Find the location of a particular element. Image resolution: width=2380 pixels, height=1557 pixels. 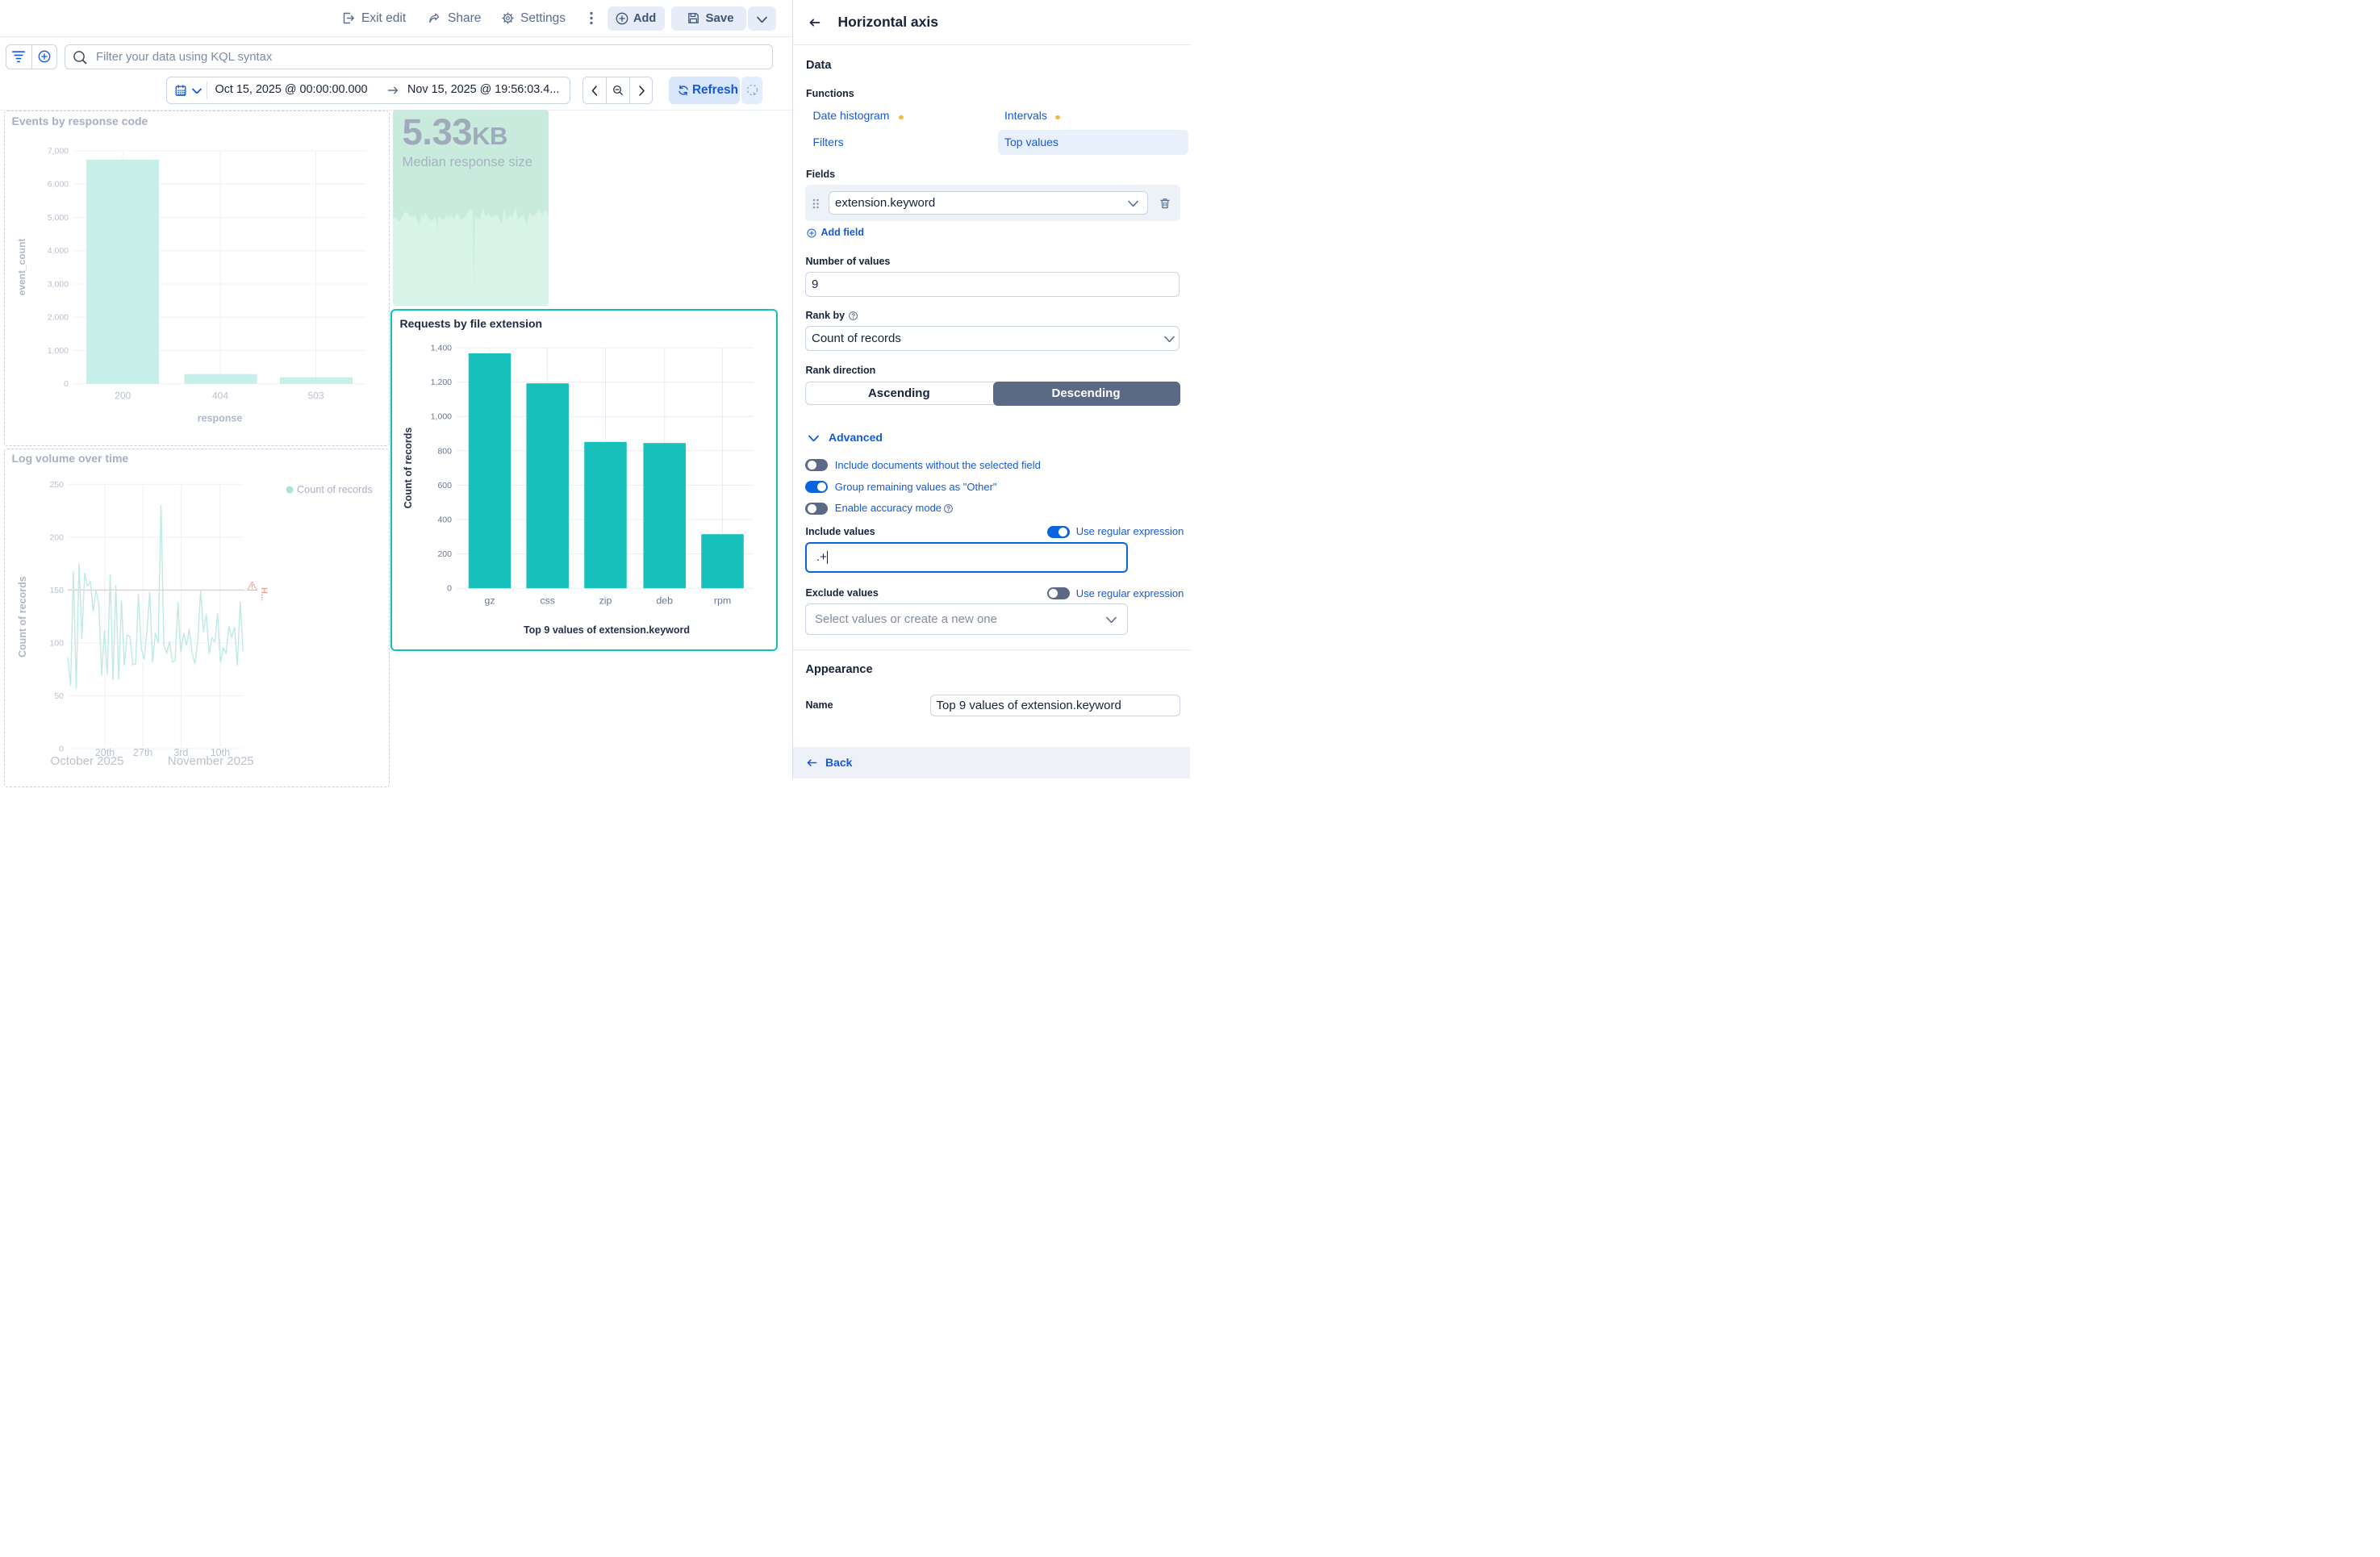

svg-text: November 2025 is located at coordinates (210, 761).